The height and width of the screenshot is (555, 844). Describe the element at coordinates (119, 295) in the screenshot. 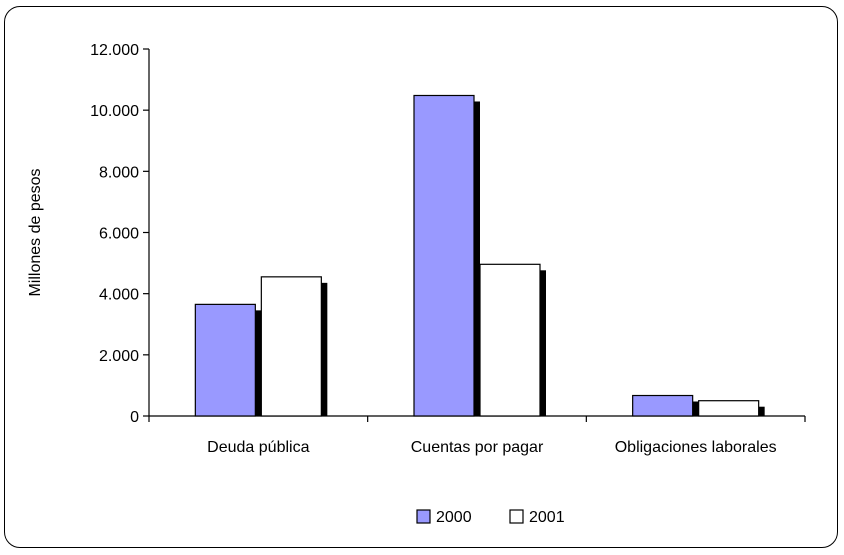

I see `y-tick-label: 4.000` at that location.